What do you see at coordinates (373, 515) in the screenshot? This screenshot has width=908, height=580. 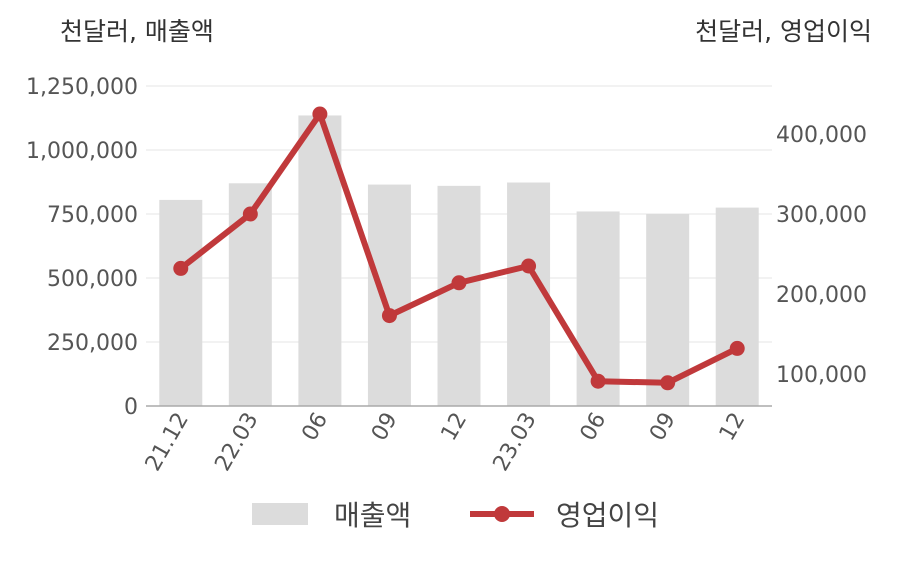 I see `legend-label-revenue: 매출액` at bounding box center [373, 515].